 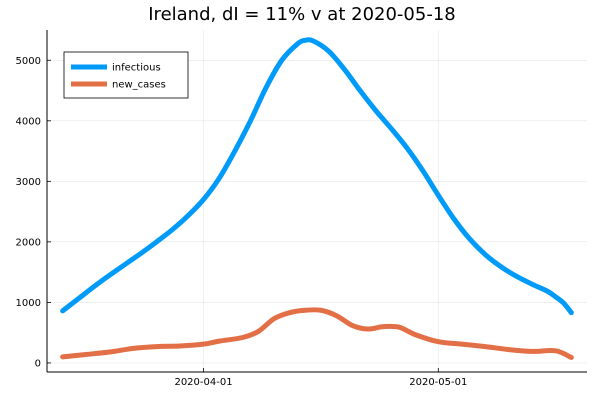 I want to click on legend-box, so click(x=126, y=75).